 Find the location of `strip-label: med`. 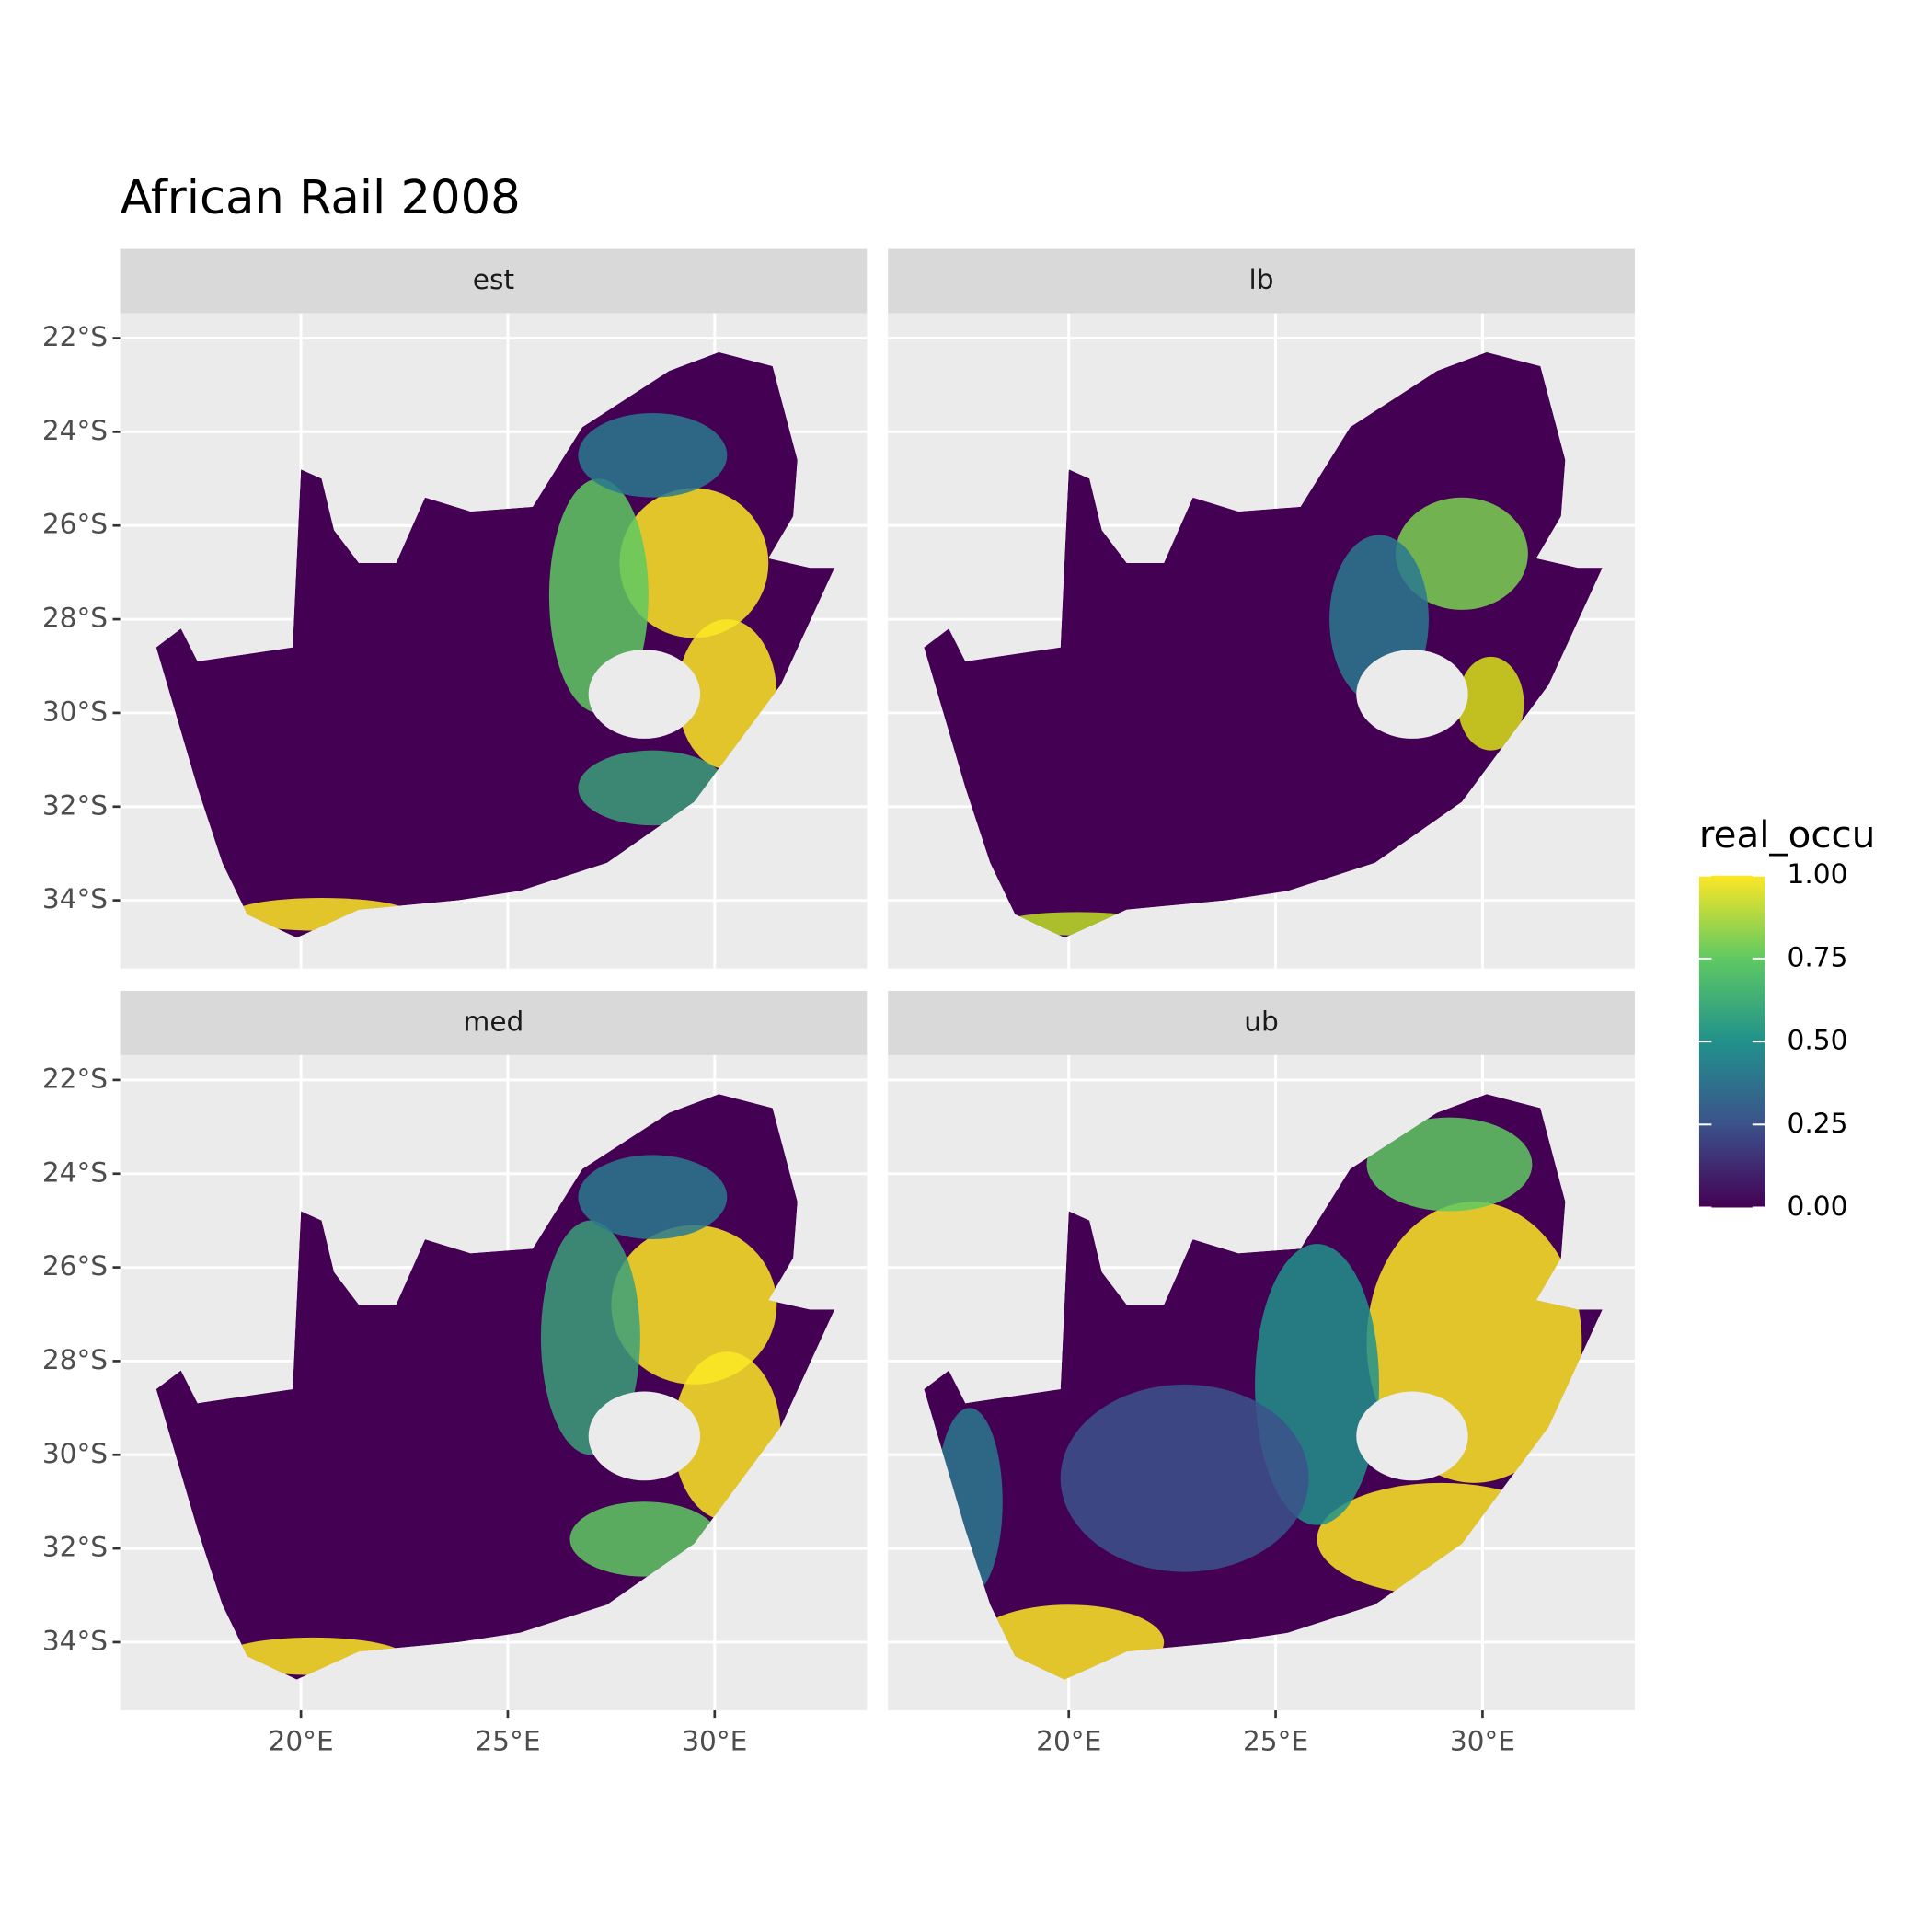

strip-label: med is located at coordinates (494, 1021).